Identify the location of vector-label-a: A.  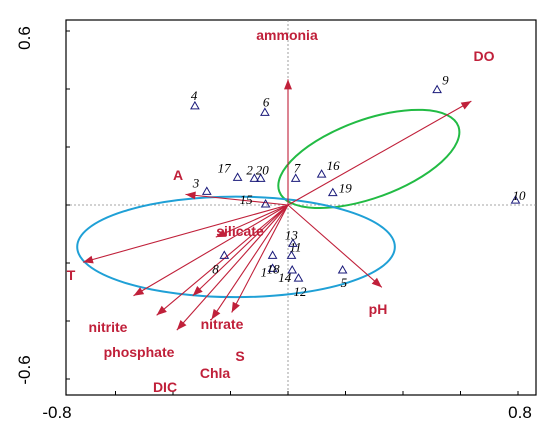
(178, 175).